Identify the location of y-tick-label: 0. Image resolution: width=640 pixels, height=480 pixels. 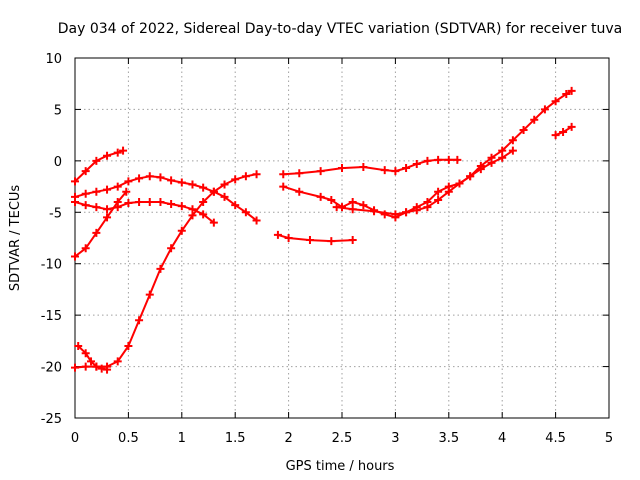
(58, 162).